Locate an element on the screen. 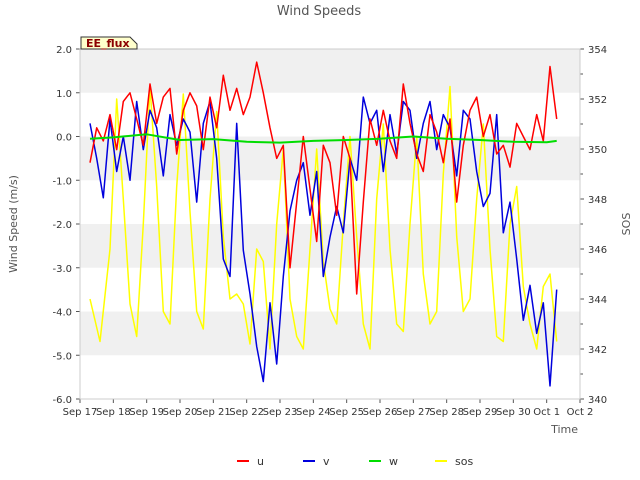 The width and height of the screenshot is (640, 480). badge: EE_flux is located at coordinates (109, 43).